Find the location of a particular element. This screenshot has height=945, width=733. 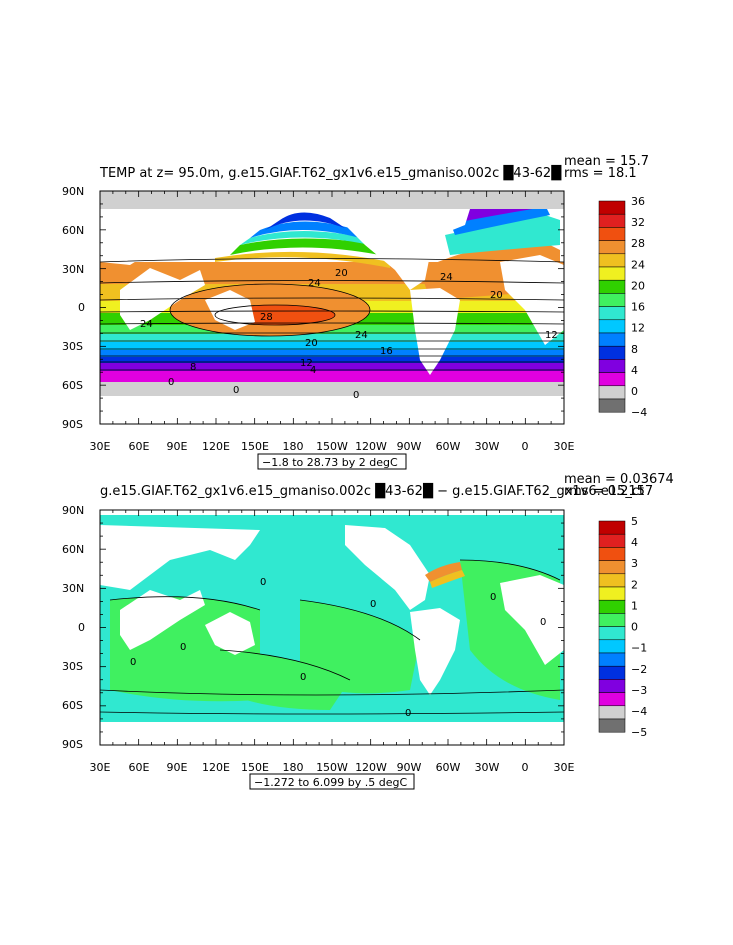

colorbar-label: −2 is located at coordinates (639, 669).